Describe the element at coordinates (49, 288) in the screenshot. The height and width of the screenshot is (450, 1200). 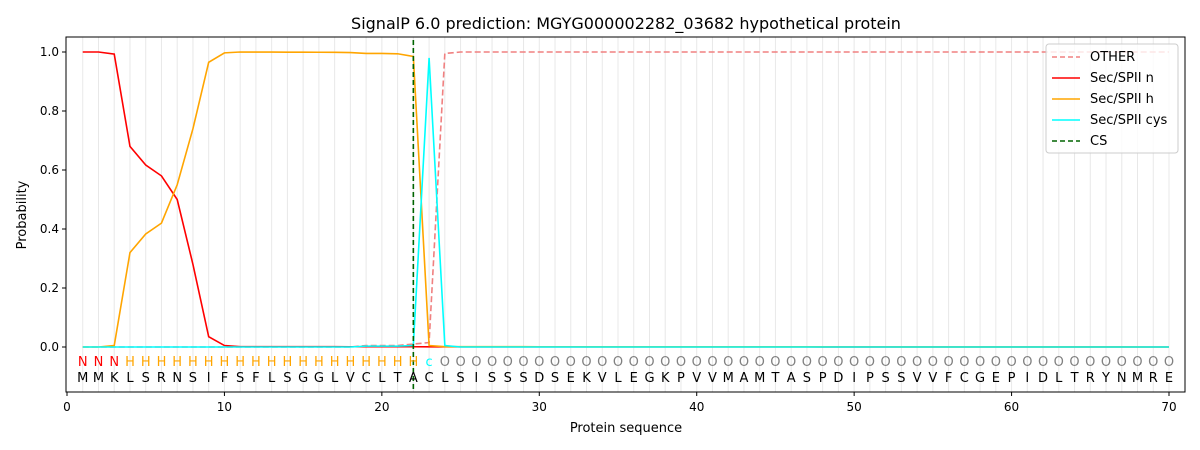
I see `y-tick-label: 0.2` at that location.